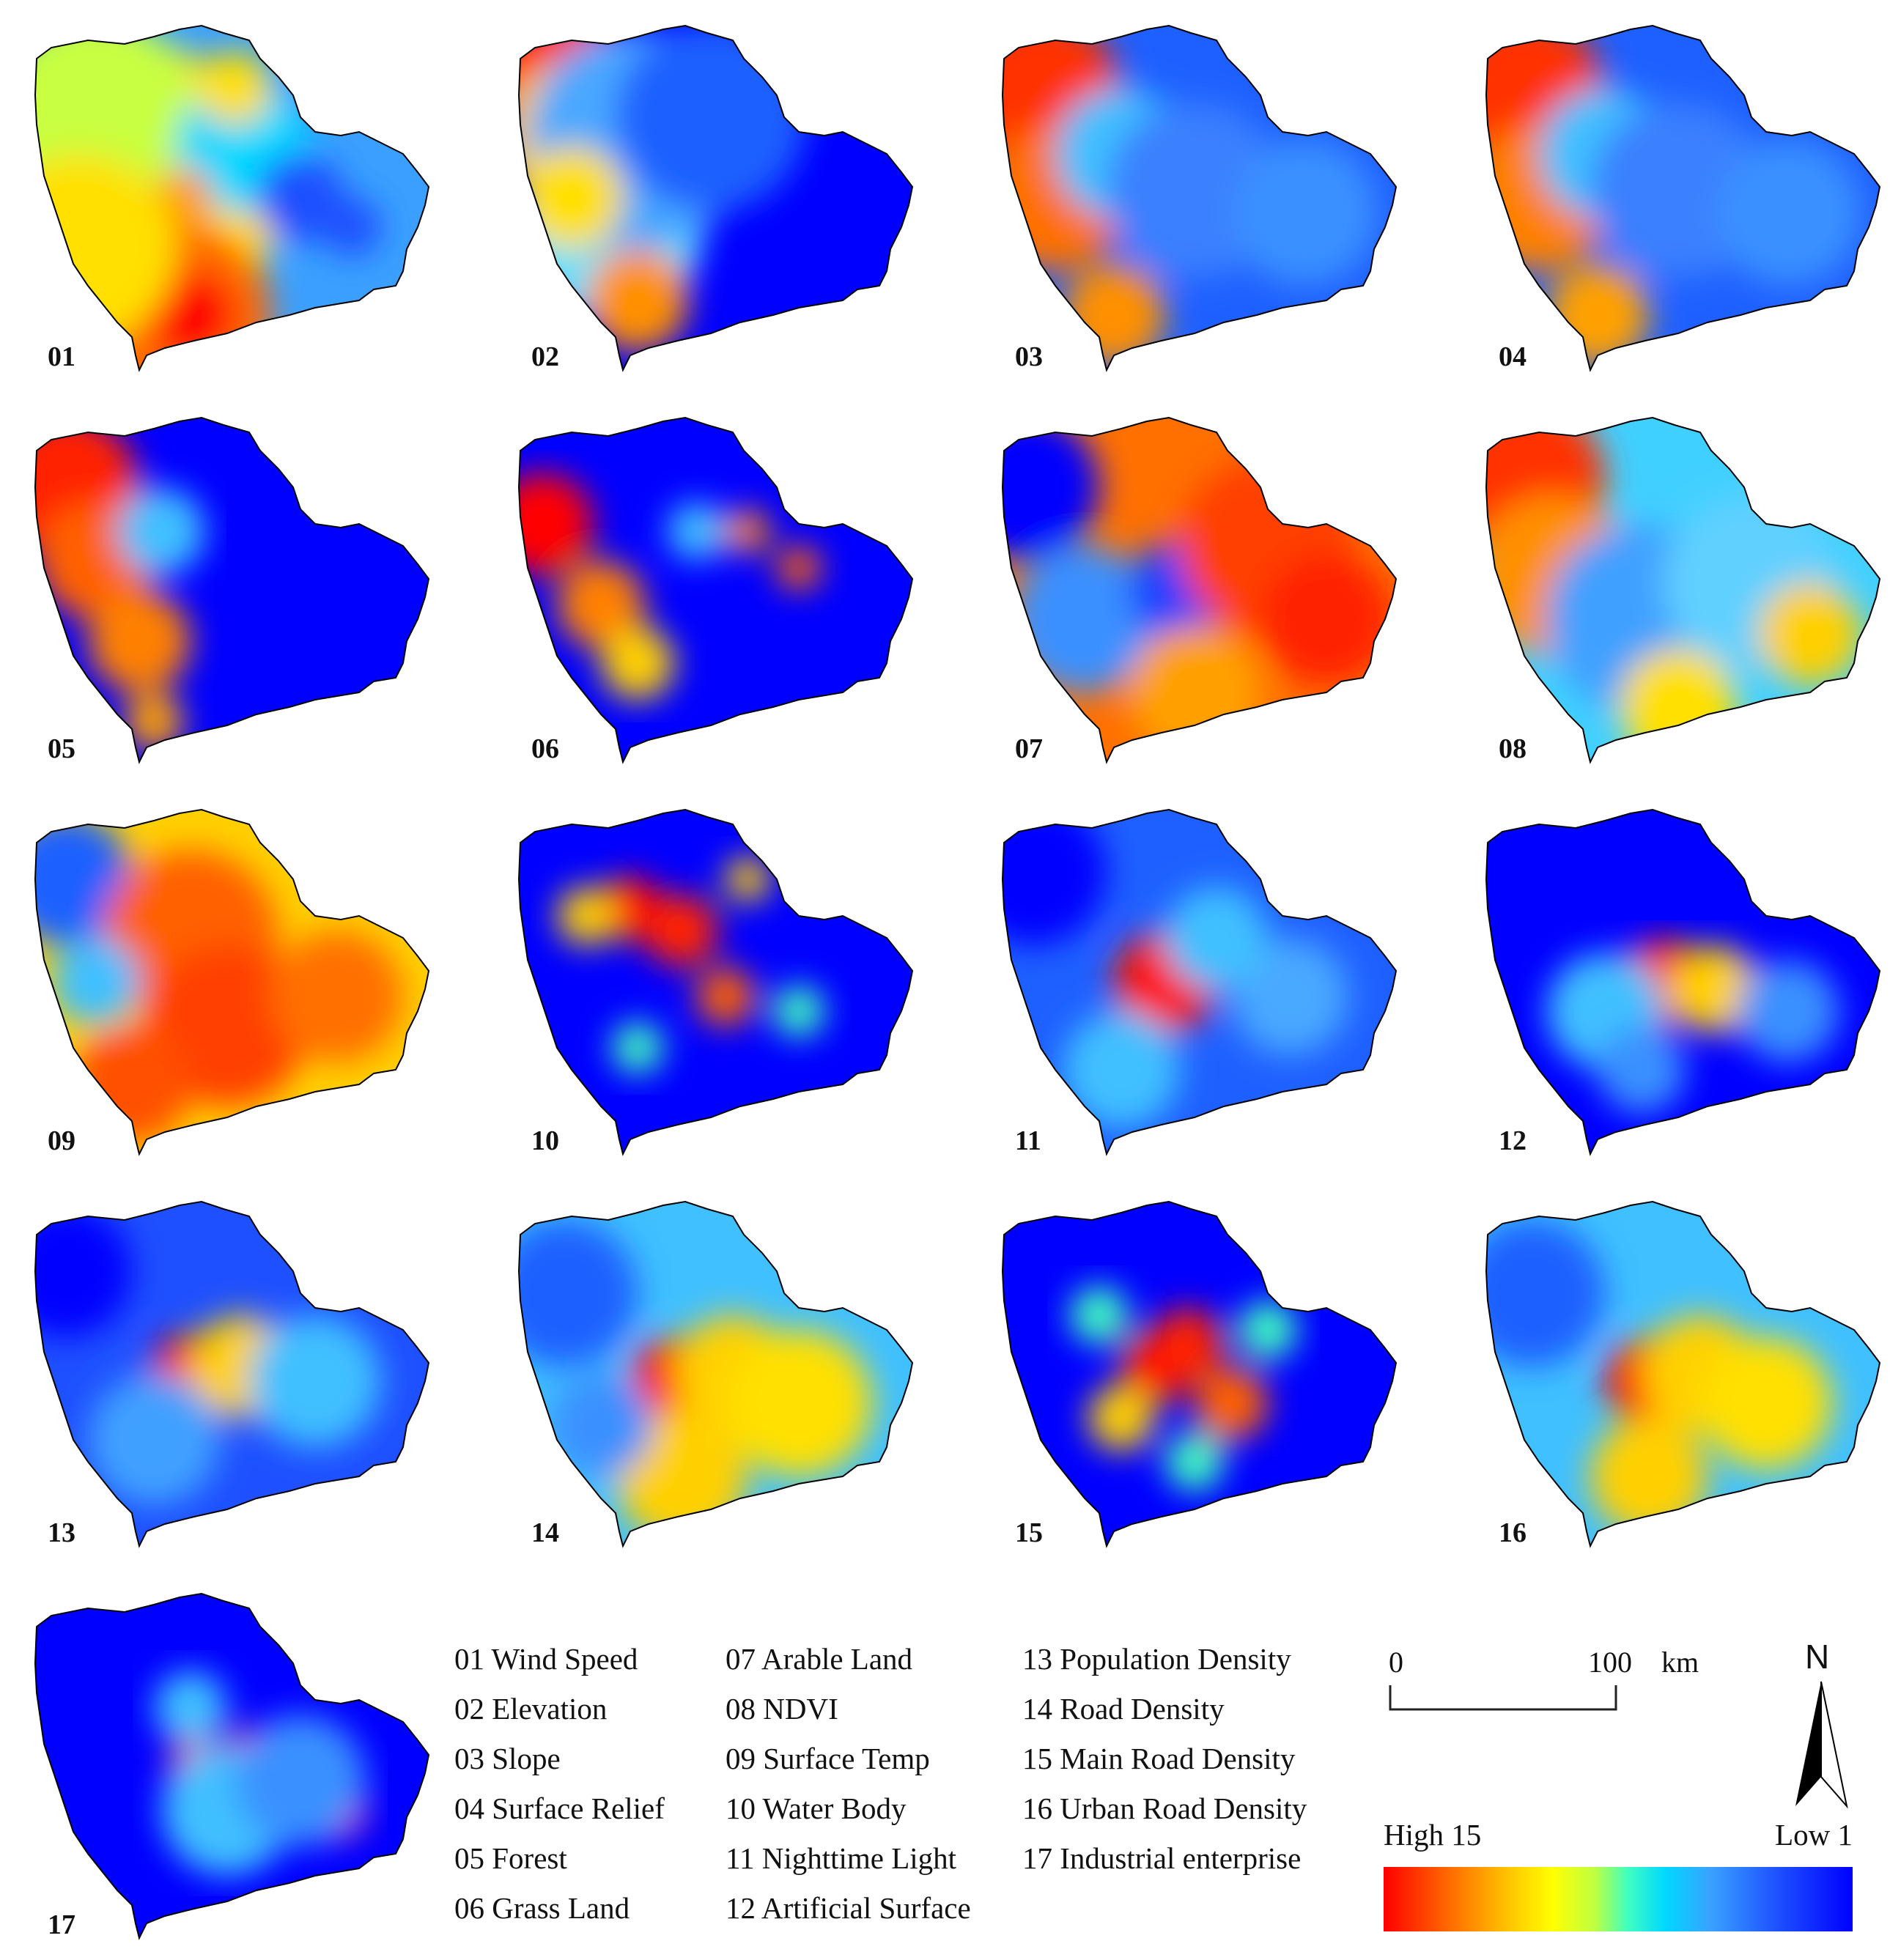  I want to click on map-panel-07: 07, so click(1187, 589).